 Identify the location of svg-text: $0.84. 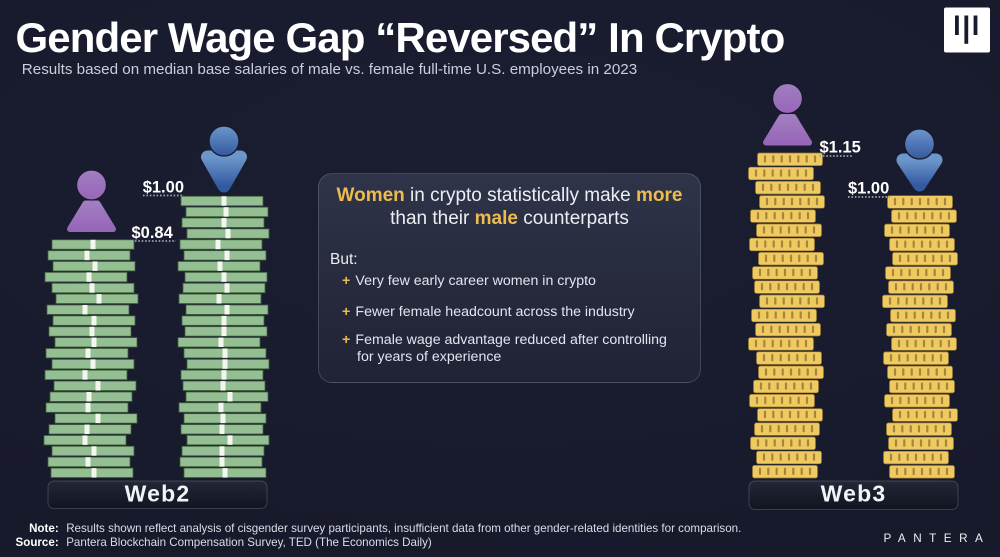
(153, 233).